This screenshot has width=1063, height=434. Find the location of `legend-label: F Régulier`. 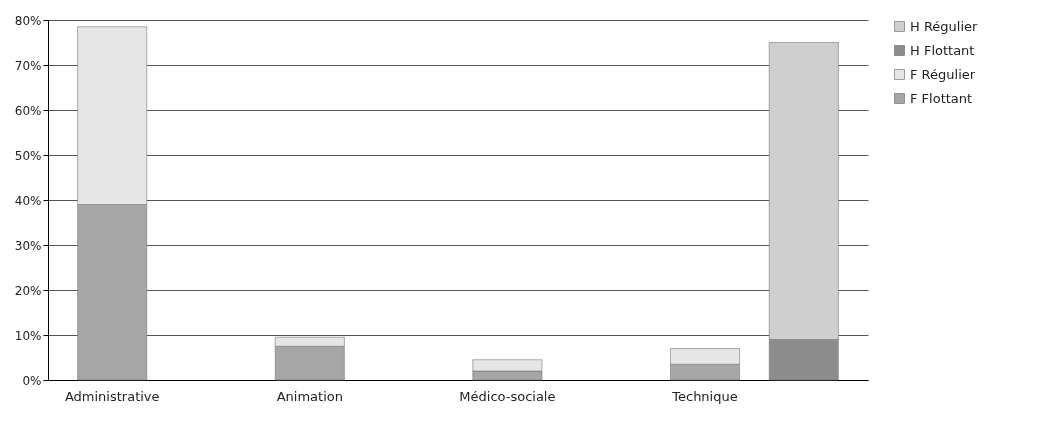

legend-label: F Régulier is located at coordinates (943, 74).